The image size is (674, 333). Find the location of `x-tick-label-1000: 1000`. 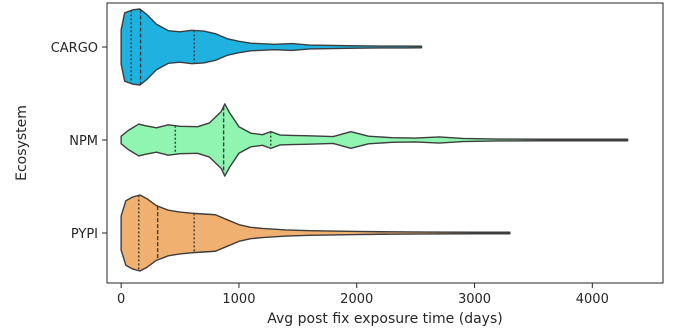

x-tick-label-1000: 1000 is located at coordinates (238, 299).